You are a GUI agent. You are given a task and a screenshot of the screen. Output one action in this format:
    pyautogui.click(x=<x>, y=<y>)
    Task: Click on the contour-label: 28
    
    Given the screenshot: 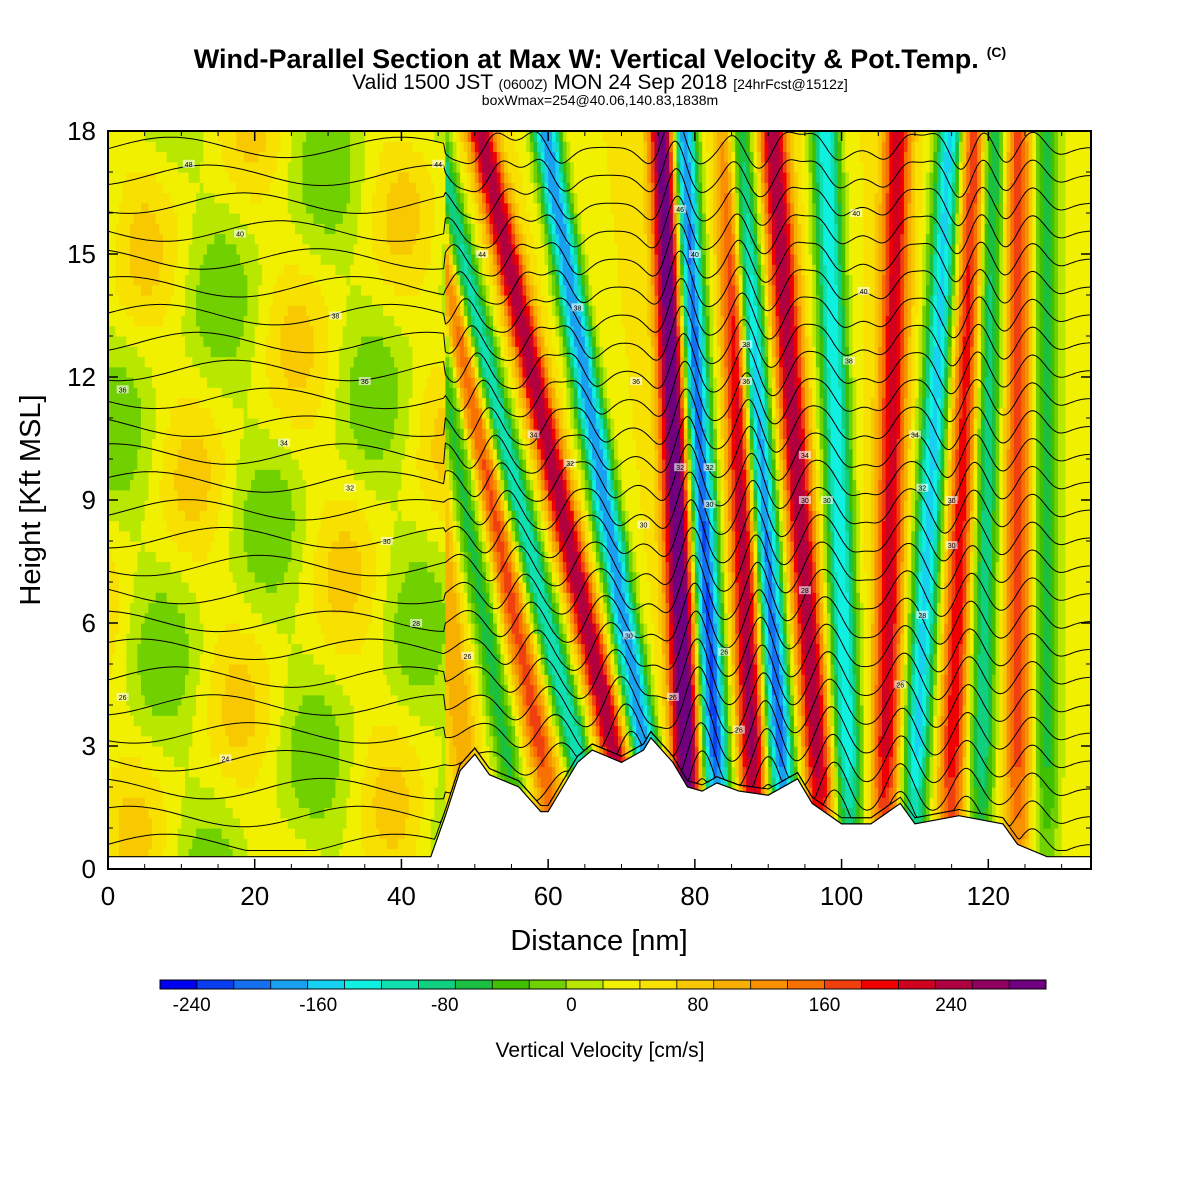 What is the action you would take?
    pyautogui.click(x=804, y=590)
    